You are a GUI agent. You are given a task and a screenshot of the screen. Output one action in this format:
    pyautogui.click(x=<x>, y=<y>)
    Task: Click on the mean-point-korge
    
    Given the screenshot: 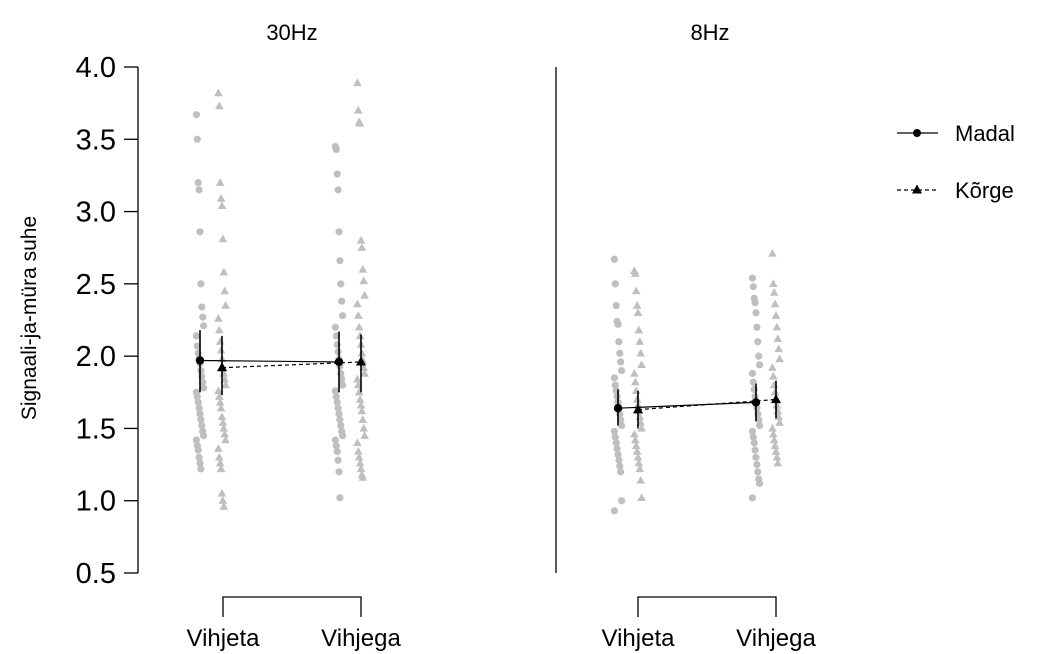 What is the action you would take?
    pyautogui.click(x=638, y=409)
    